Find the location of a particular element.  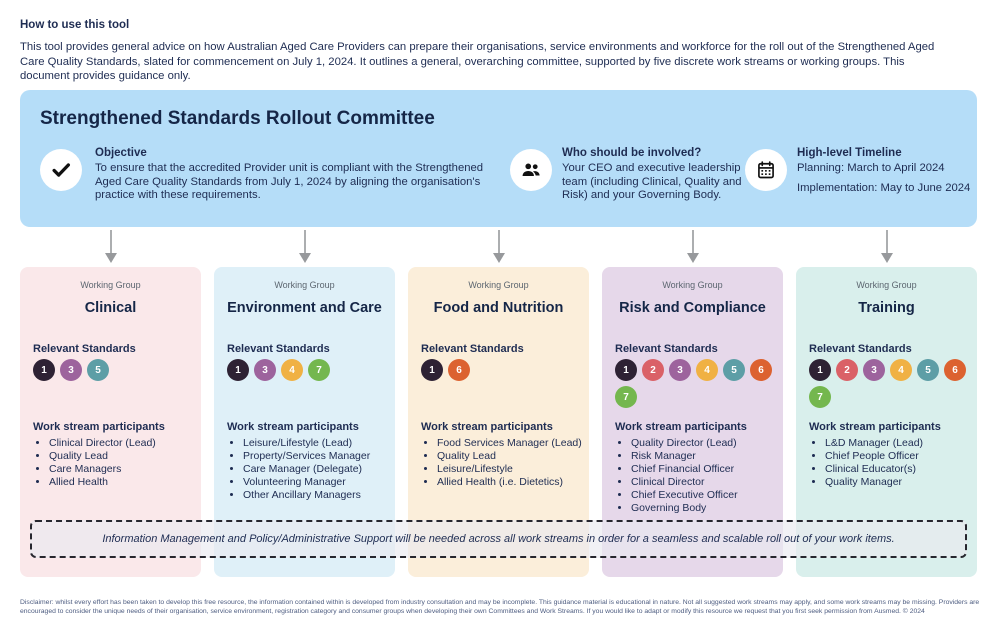

participant-item: Clinical Director is located at coordinates (705, 482).